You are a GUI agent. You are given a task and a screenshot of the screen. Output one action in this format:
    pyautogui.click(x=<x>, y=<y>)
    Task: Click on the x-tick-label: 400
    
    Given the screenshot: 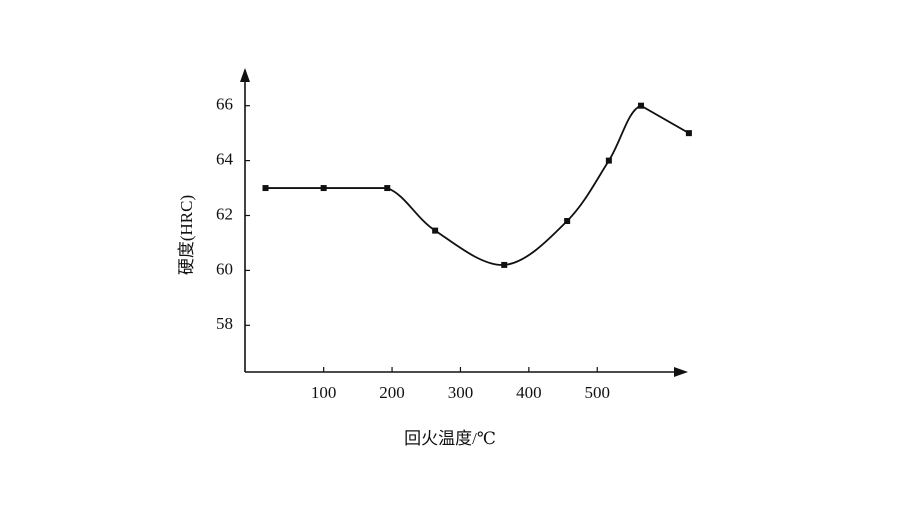 What is the action you would take?
    pyautogui.click(x=529, y=392)
    